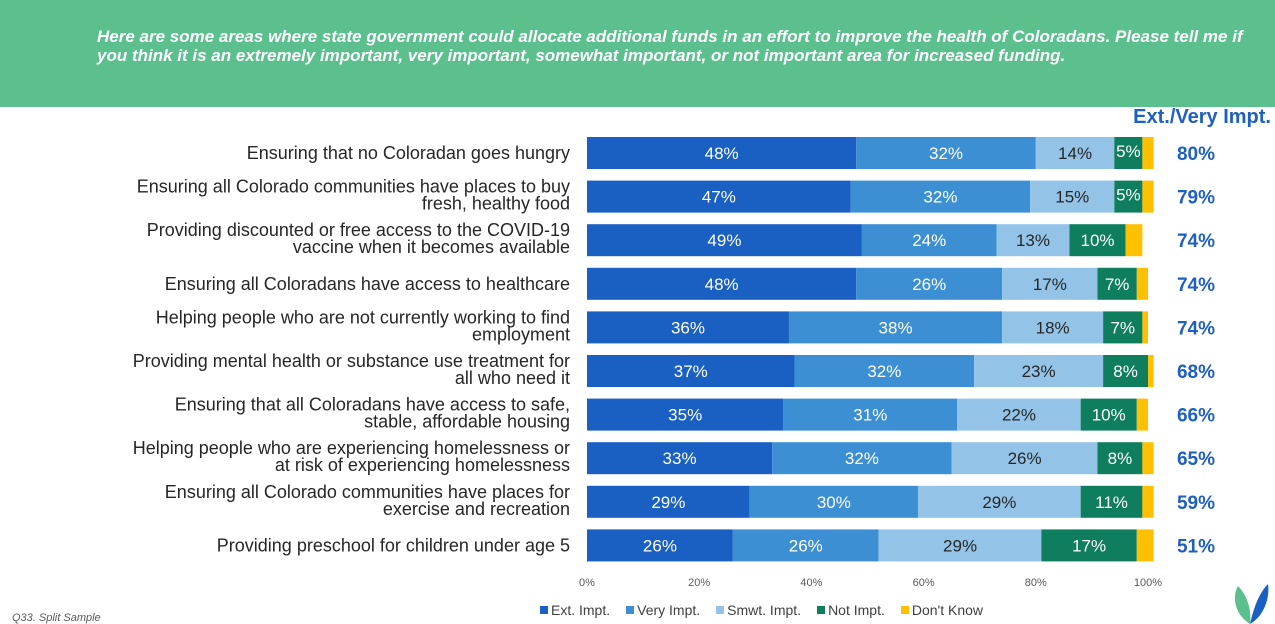 Image resolution: width=1275 pixels, height=624 pixels. Describe the element at coordinates (870, 415) in the screenshot. I see `data-label: 31%` at that location.